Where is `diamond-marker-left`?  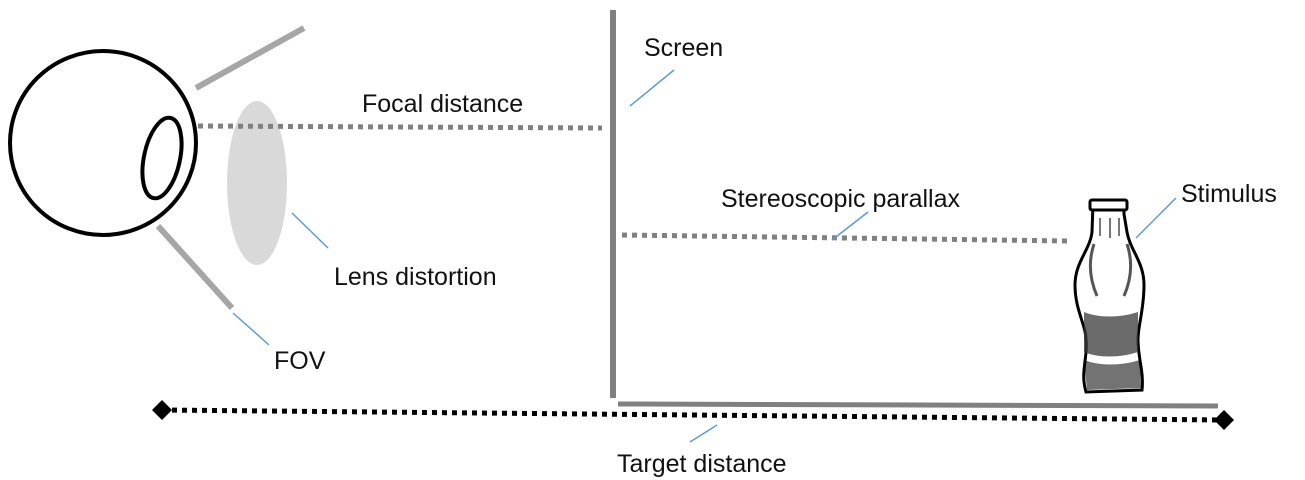
diamond-marker-left is located at coordinates (162, 410).